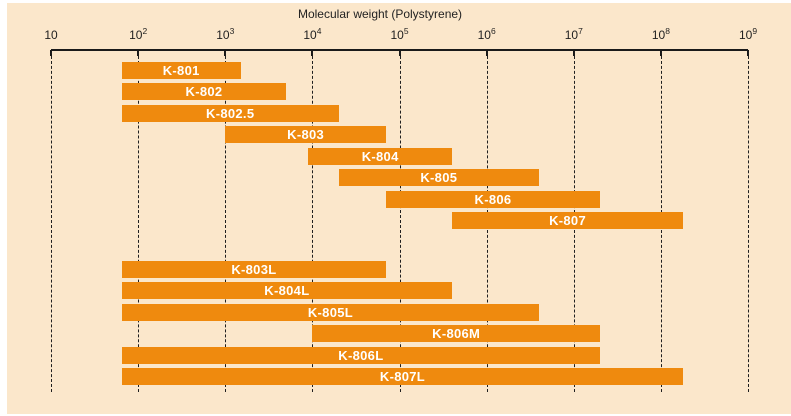 This screenshot has height=416, width=791. Describe the element at coordinates (330, 312) in the screenshot. I see `range-bar-k-805l: K-805L` at that location.